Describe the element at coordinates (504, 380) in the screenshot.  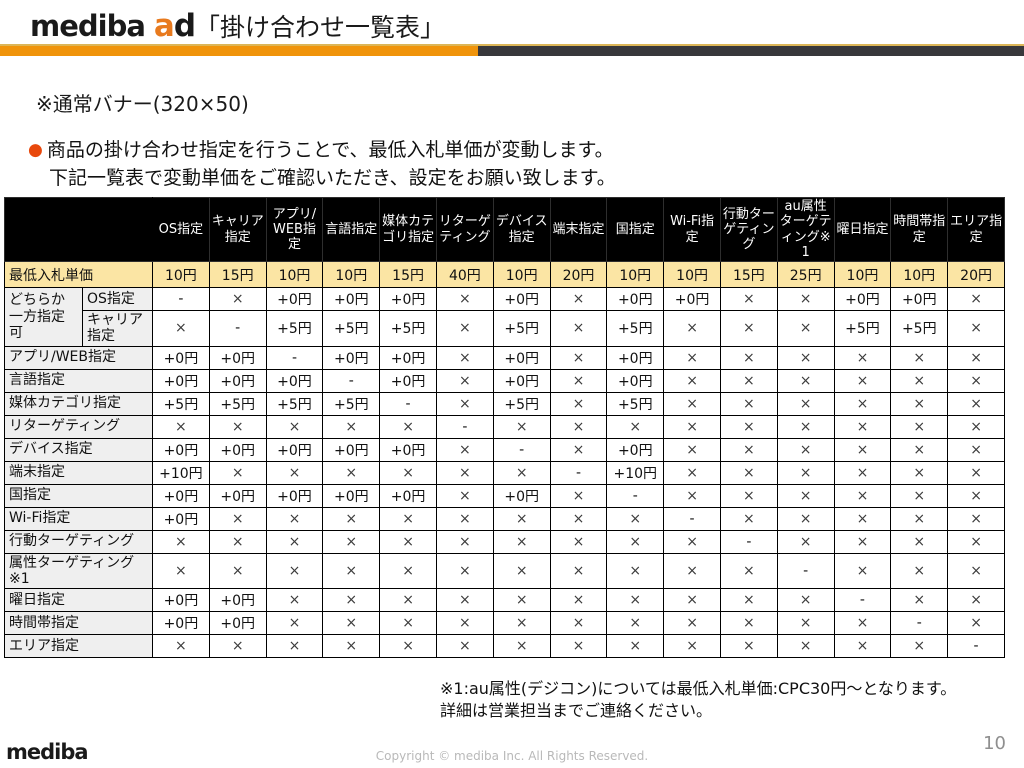
I see `table-row: 言語指定 +0円 +0円 +0円 - +0円 × +0円 × +0円 × × × × × ×` at that location.